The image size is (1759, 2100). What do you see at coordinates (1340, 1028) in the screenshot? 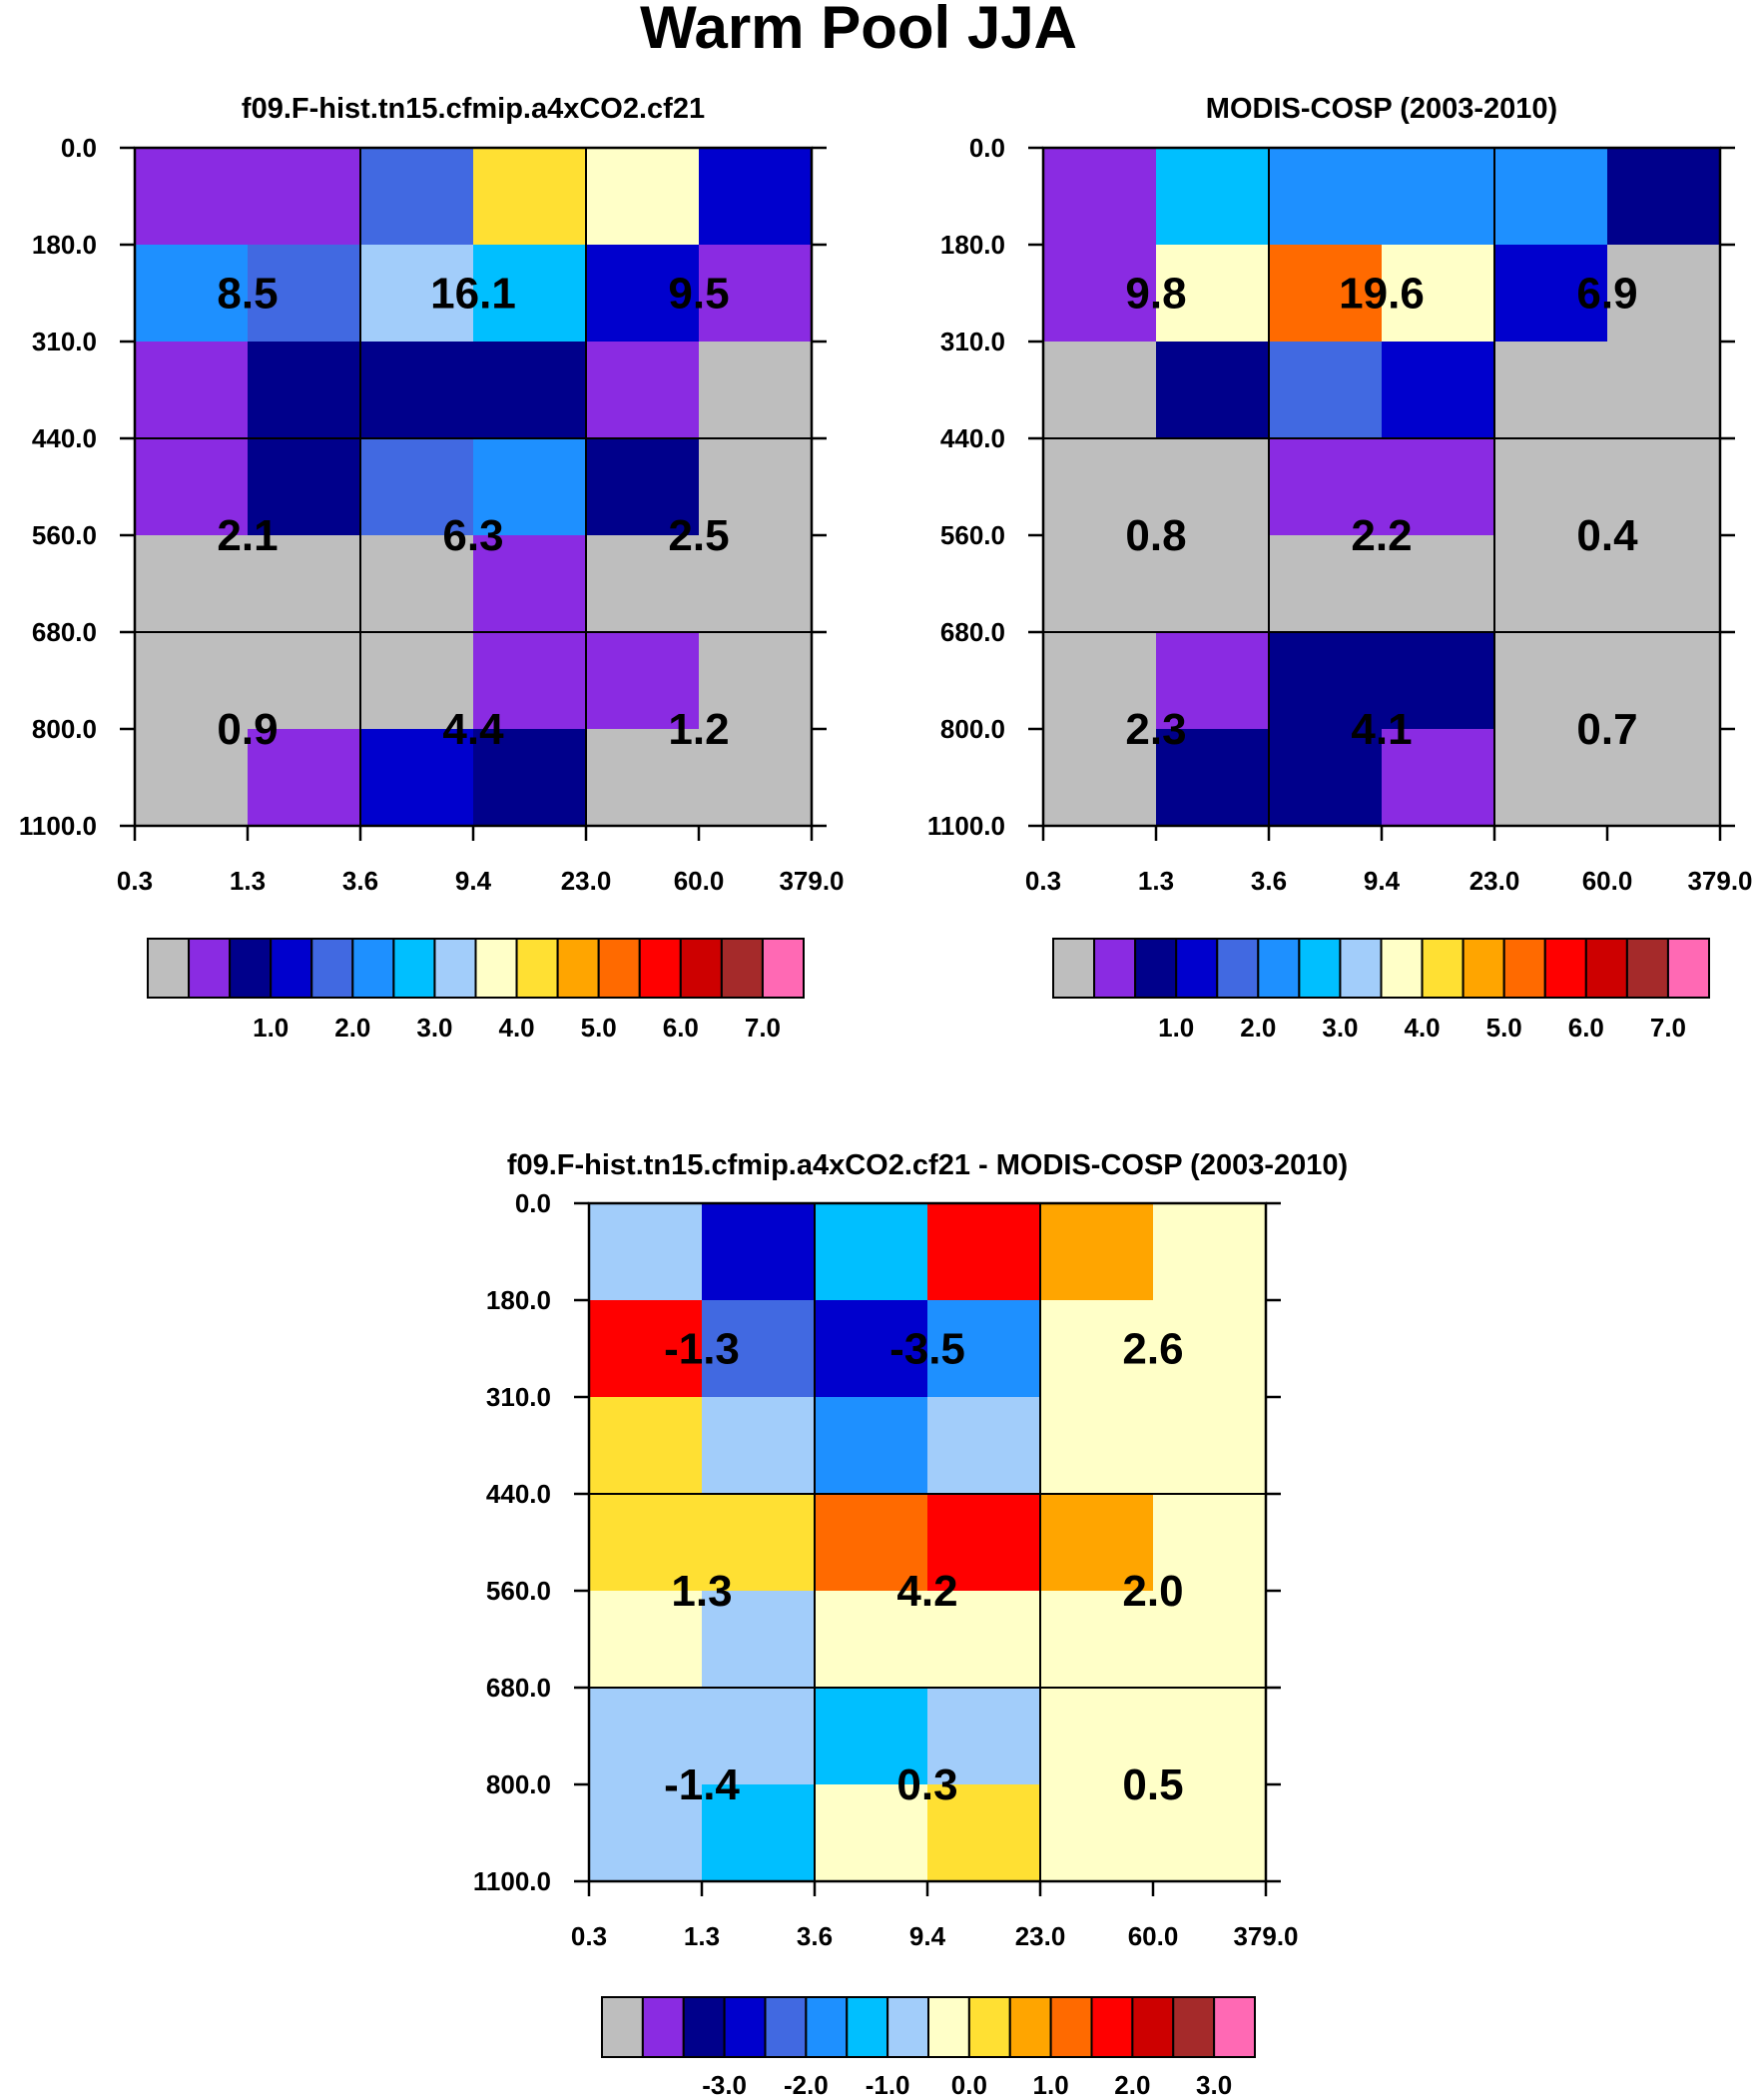
I see `colorbar-label: 3.0` at bounding box center [1340, 1028].